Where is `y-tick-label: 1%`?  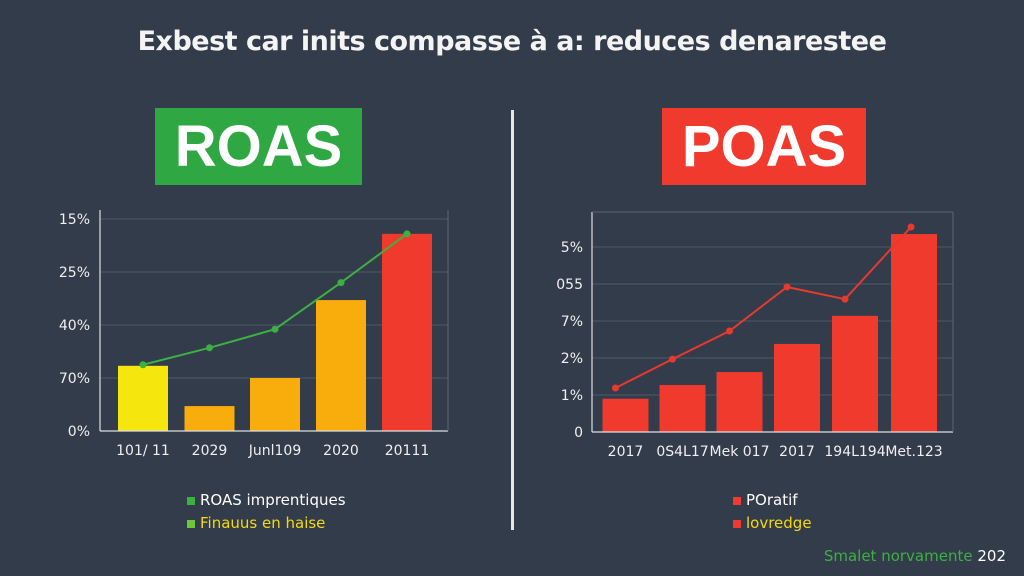
y-tick-label: 1% is located at coordinates (572, 396).